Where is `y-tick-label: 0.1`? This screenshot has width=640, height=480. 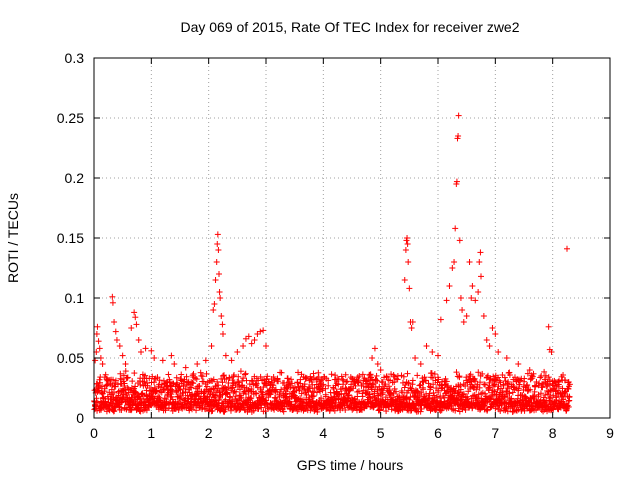 y-tick-label: 0.1 is located at coordinates (75, 298).